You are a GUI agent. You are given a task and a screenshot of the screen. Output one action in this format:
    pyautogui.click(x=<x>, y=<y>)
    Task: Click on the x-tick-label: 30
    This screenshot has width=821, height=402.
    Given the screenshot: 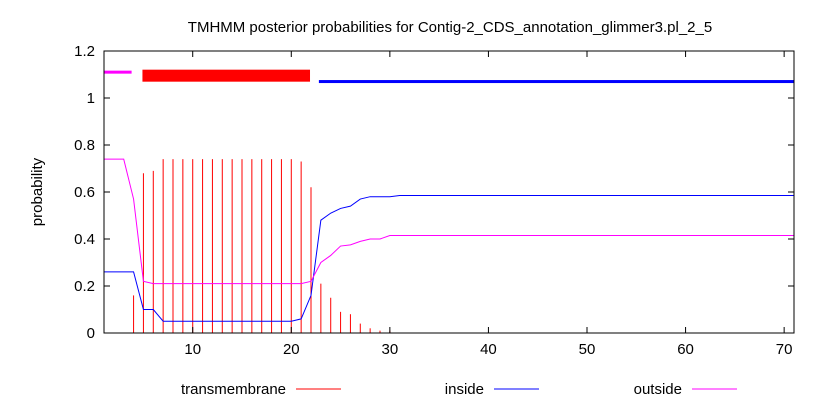 What is the action you would take?
    pyautogui.click(x=390, y=349)
    